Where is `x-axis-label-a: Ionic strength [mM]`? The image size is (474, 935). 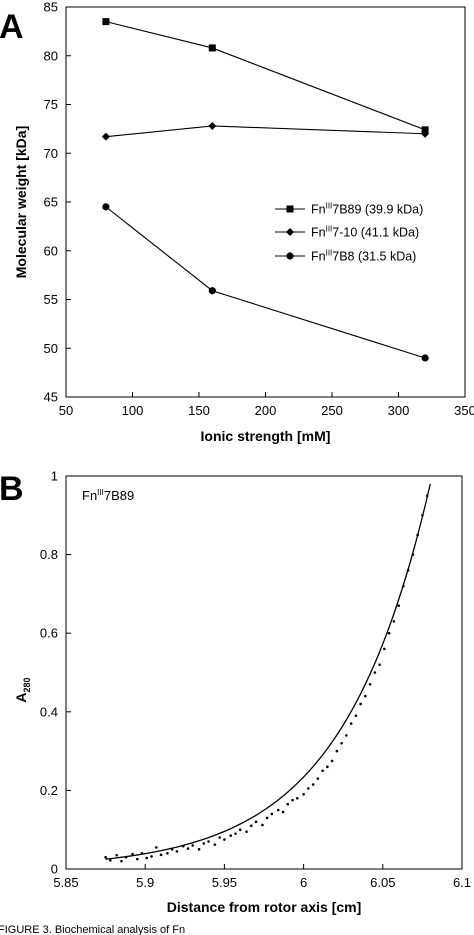
x-axis-label-a: Ionic strength [mM] is located at coordinates (266, 436).